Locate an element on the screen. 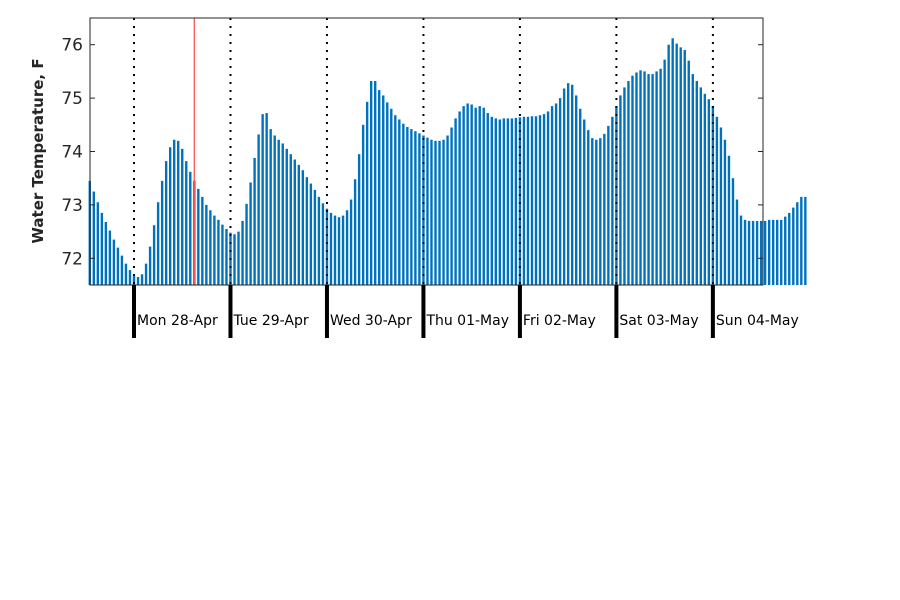 The width and height of the screenshot is (900, 600). y-axis-label: Water Temperature, F is located at coordinates (38, 150).